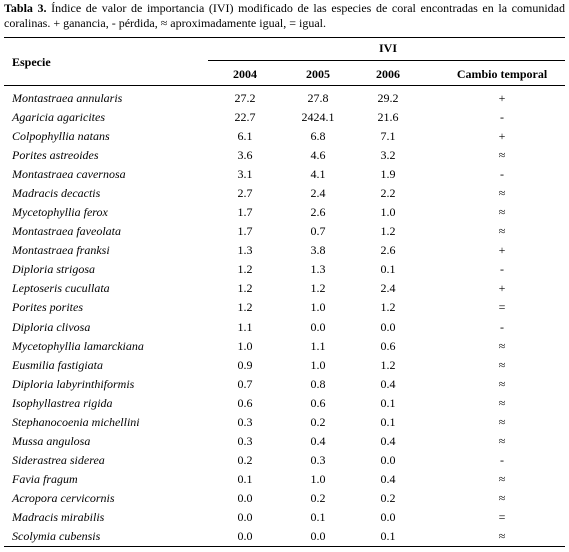 Image resolution: width=569 pixels, height=552 pixels. What do you see at coordinates (388, 174) in the screenshot?
I see `value-cell: 1.9` at bounding box center [388, 174].